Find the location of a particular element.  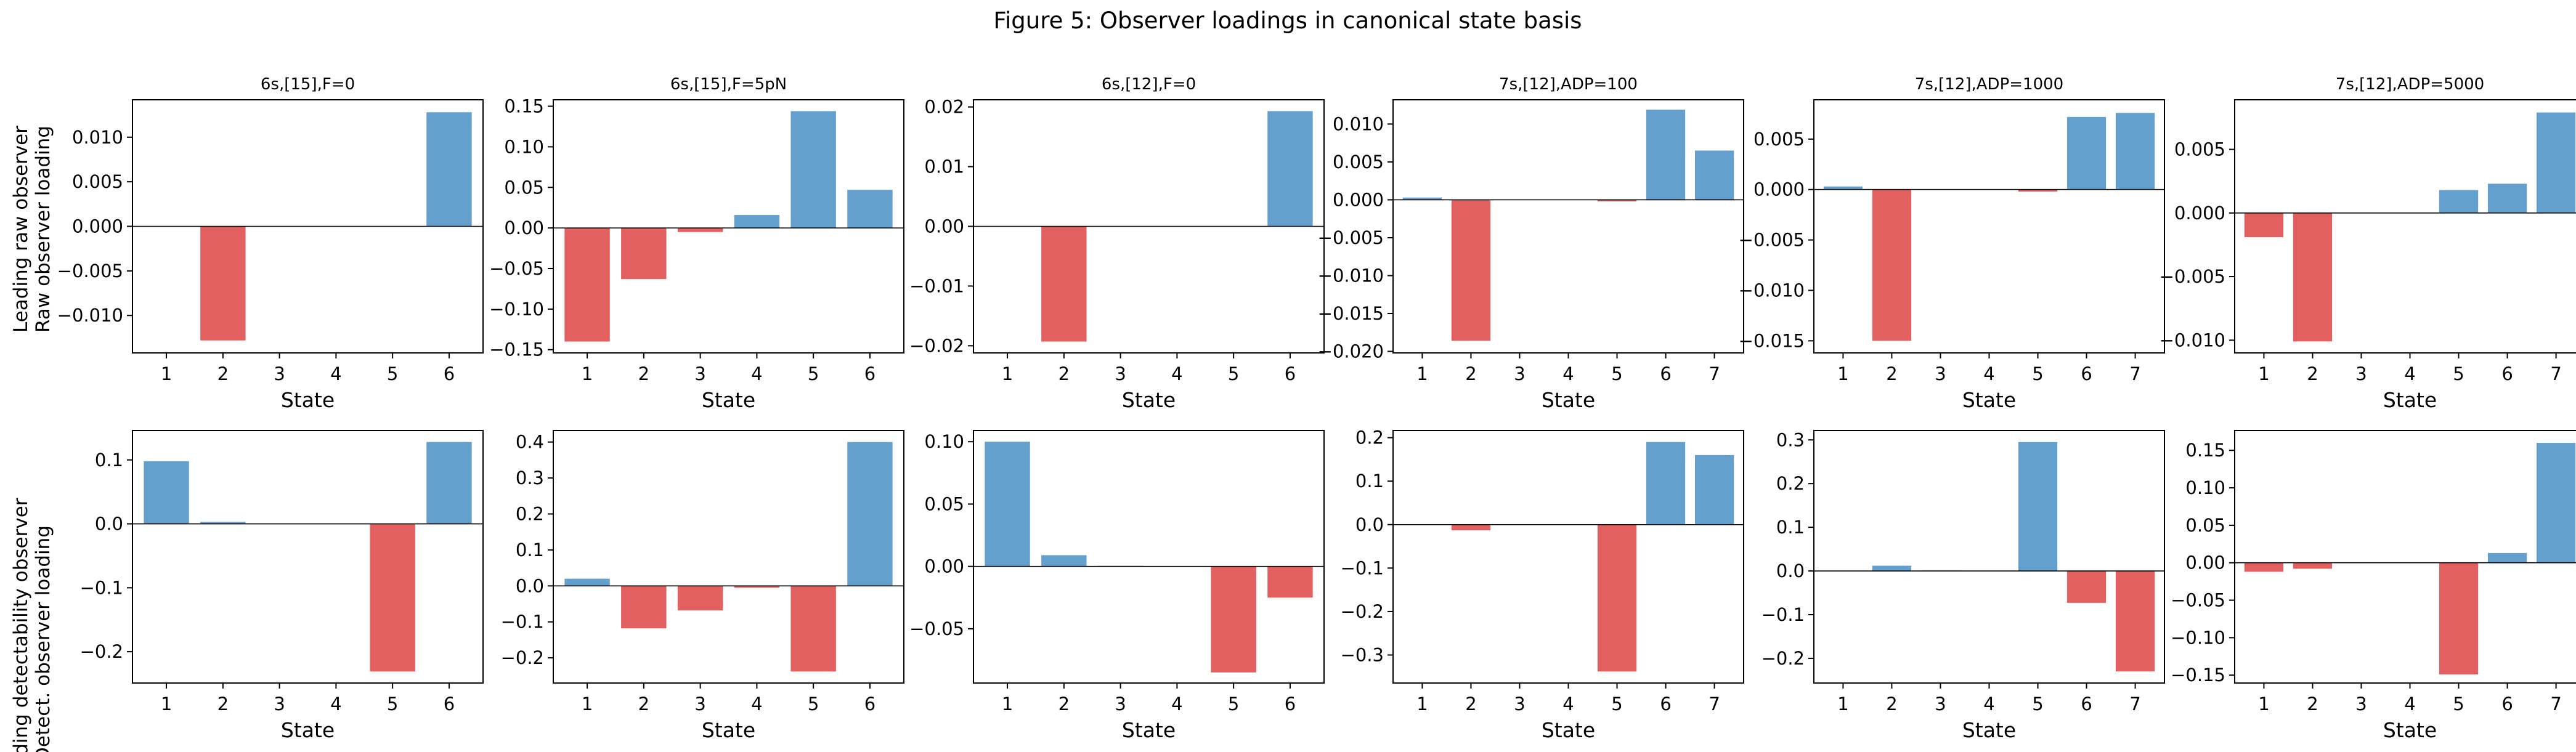

y-tick-label: 0.2 is located at coordinates (1790, 483).